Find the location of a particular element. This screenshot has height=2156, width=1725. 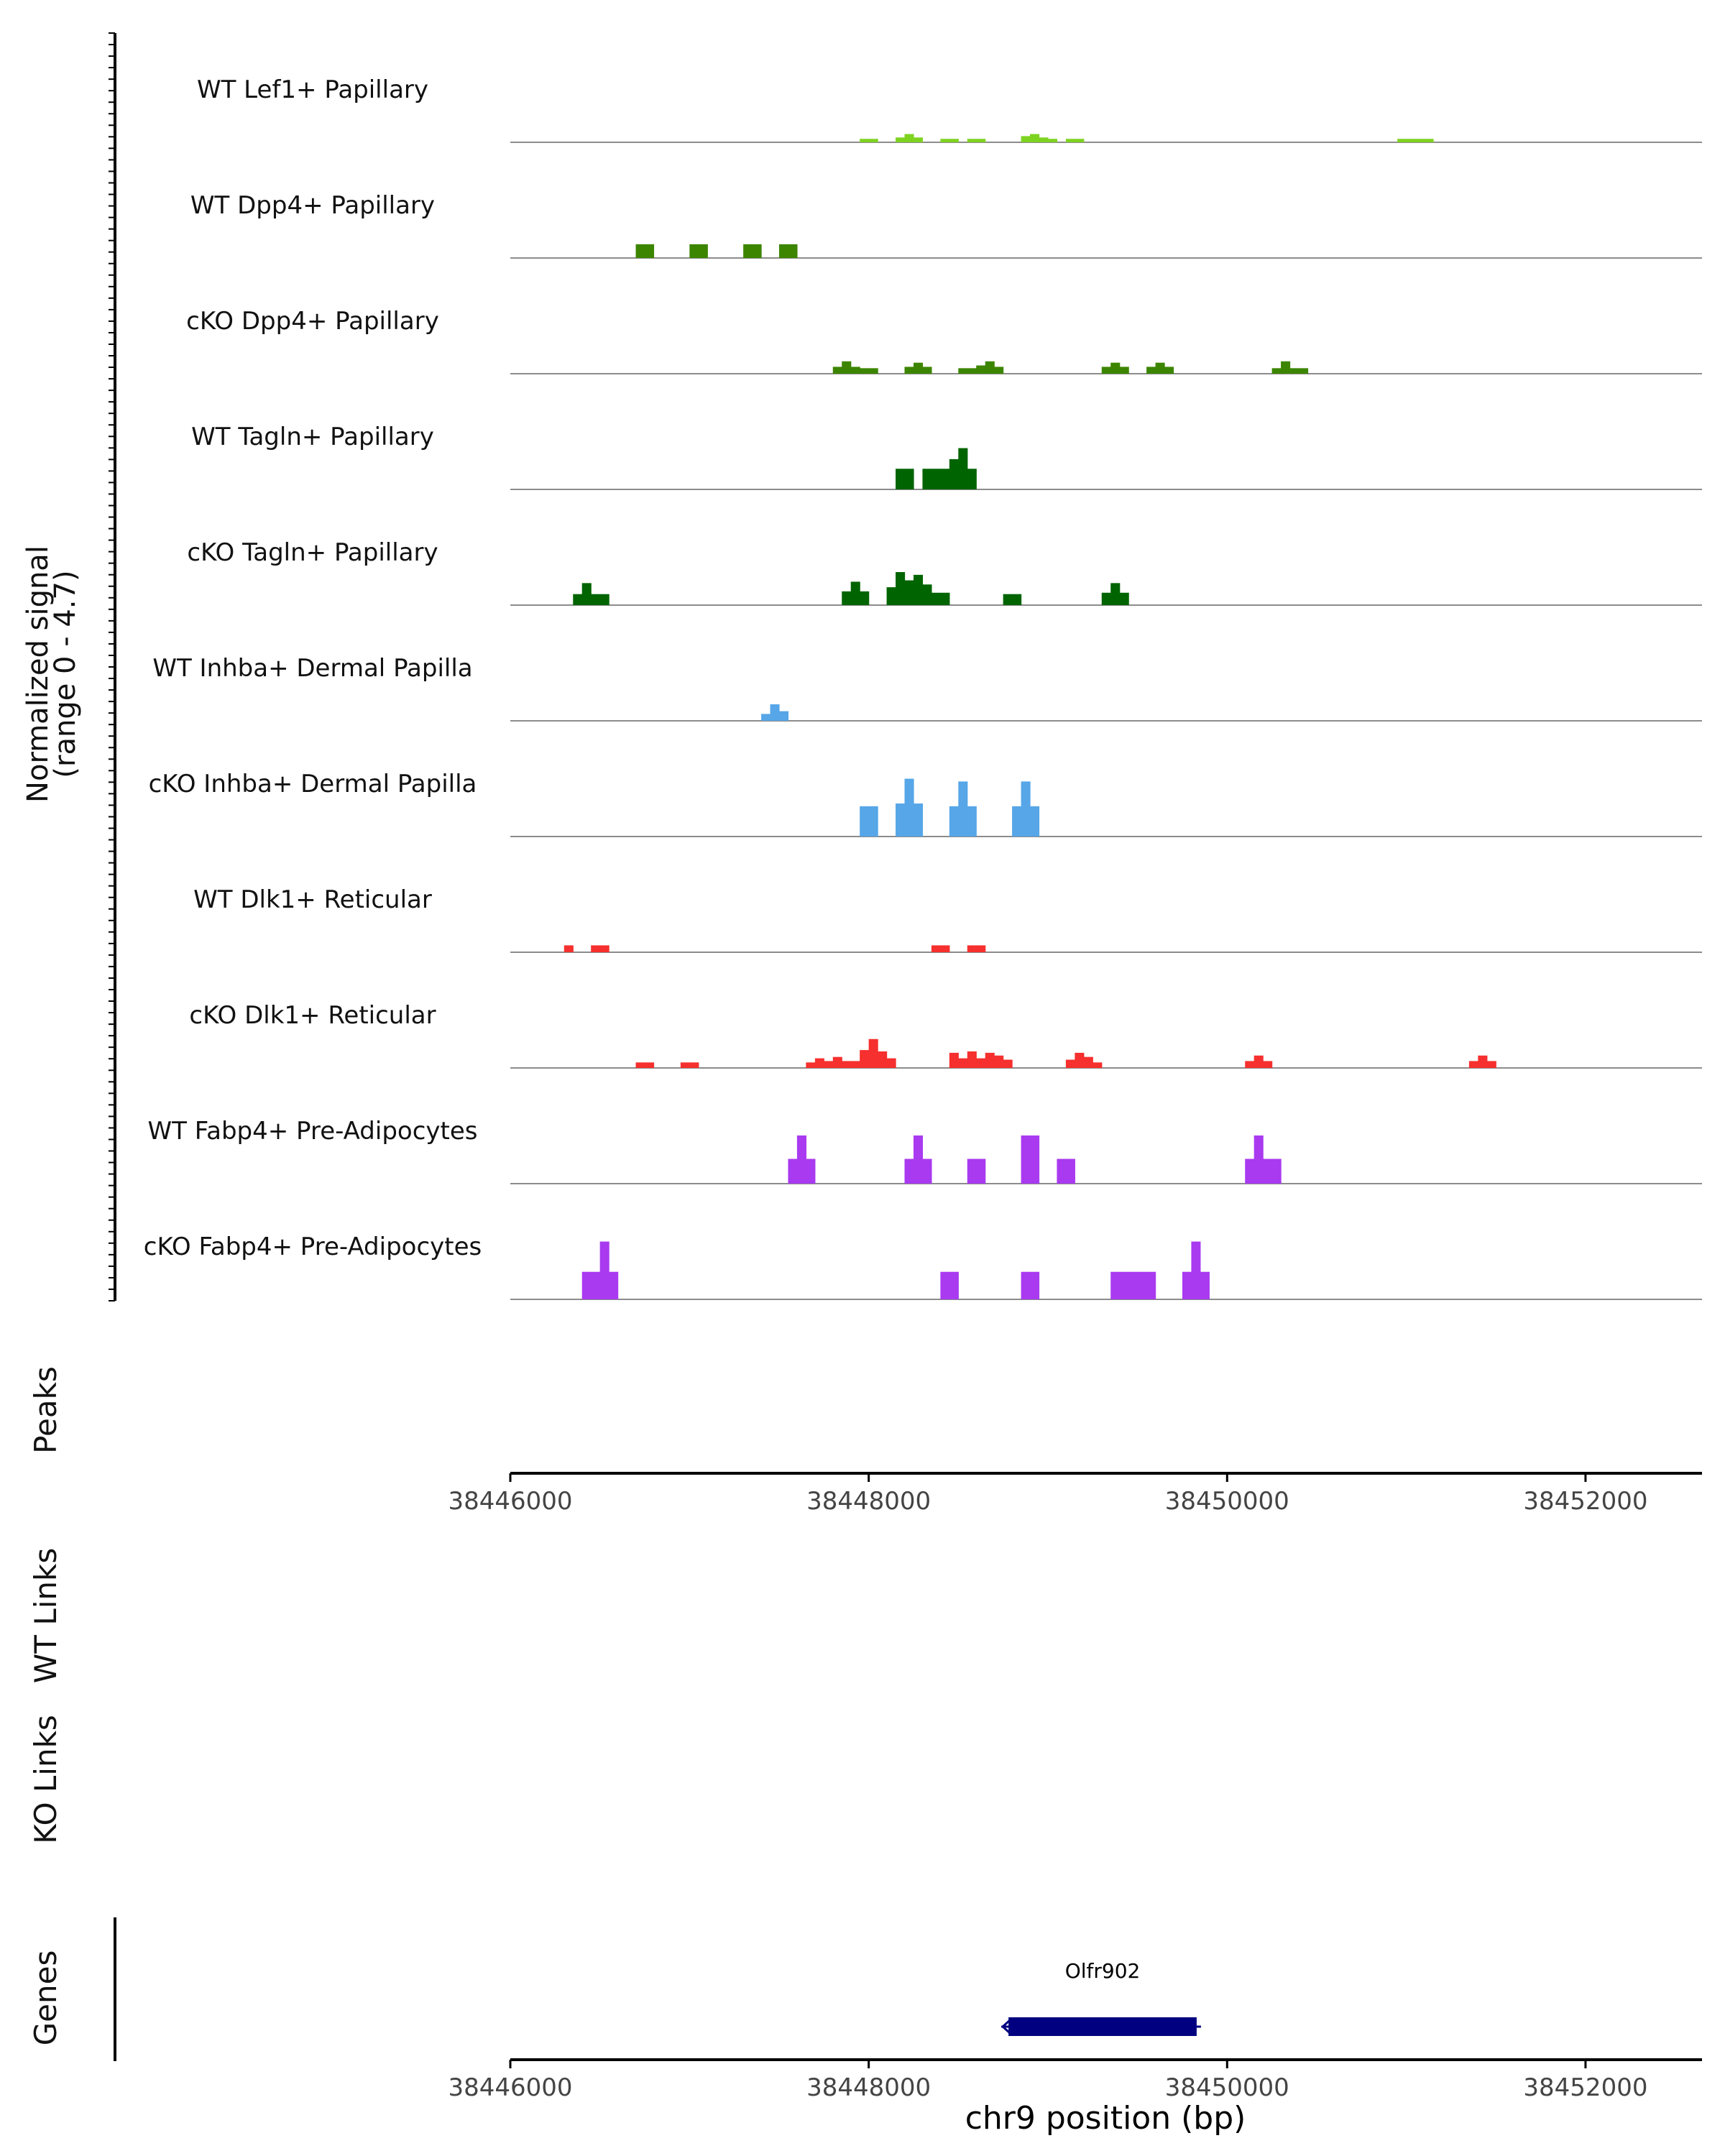

peaks-x-tick-label: 38452000 is located at coordinates (1585, 1501).